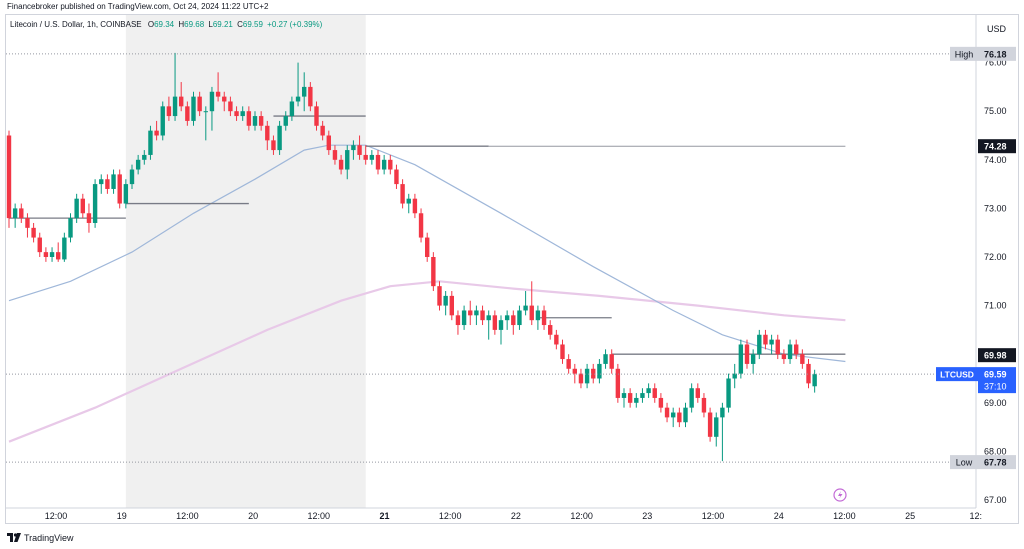 The image size is (1024, 549). What do you see at coordinates (995, 63) in the screenshot?
I see `y-tick-label: 76.00` at bounding box center [995, 63].